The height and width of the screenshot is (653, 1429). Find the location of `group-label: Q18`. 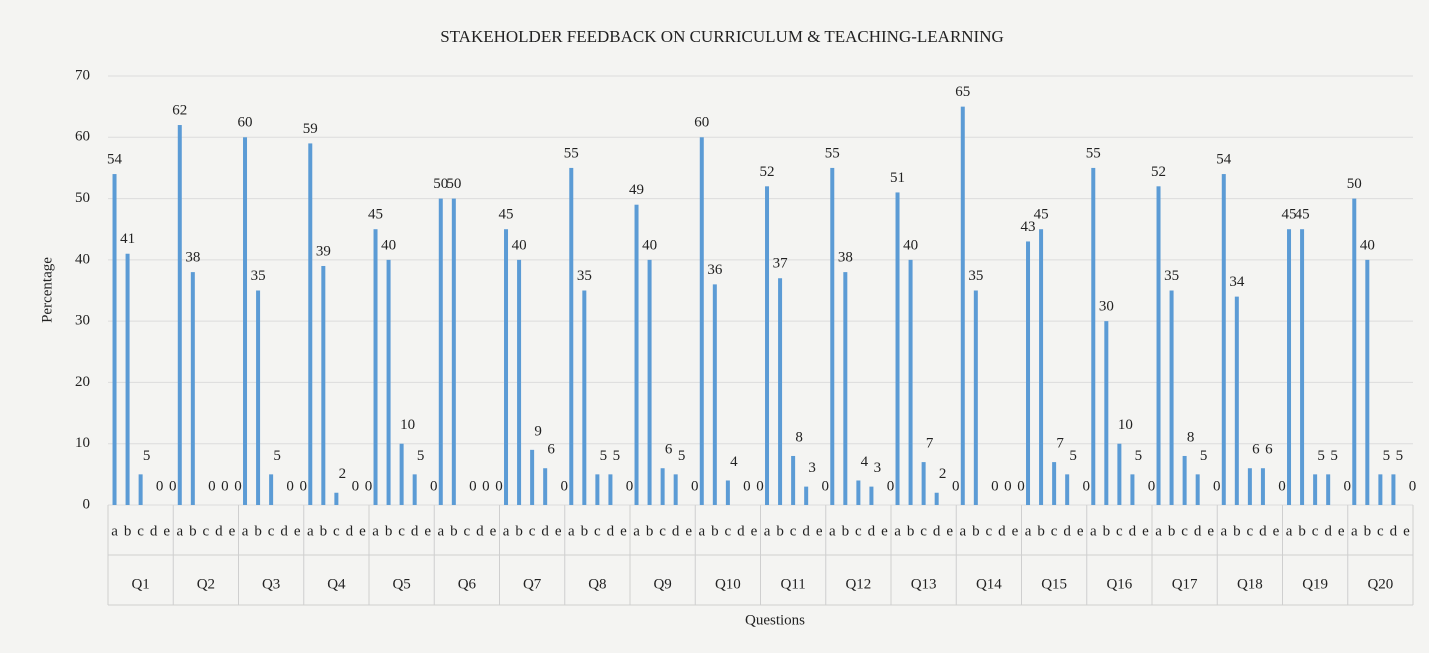

group-label: Q18 is located at coordinates (1250, 584).